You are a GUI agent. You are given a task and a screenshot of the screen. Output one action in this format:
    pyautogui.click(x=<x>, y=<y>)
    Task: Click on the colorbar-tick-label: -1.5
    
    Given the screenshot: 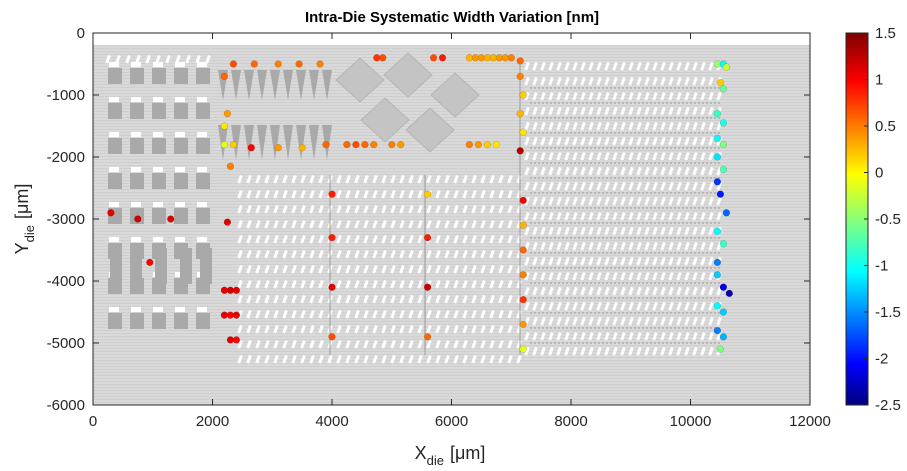 What is the action you would take?
    pyautogui.click(x=888, y=312)
    